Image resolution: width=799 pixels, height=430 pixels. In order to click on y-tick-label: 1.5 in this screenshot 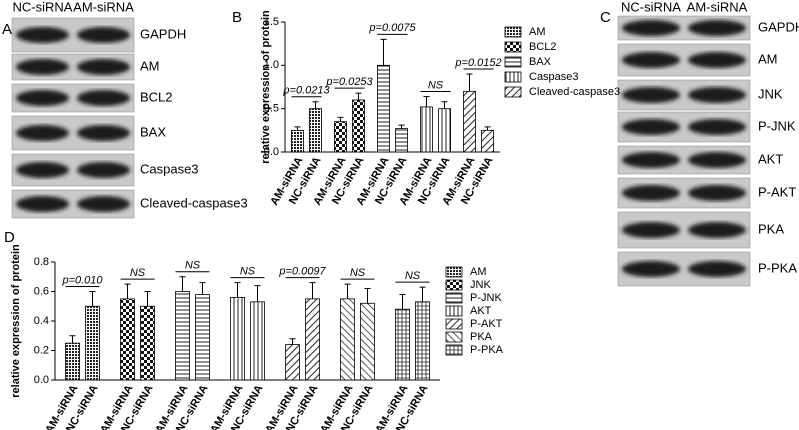, I will do `click(271, 22)`.